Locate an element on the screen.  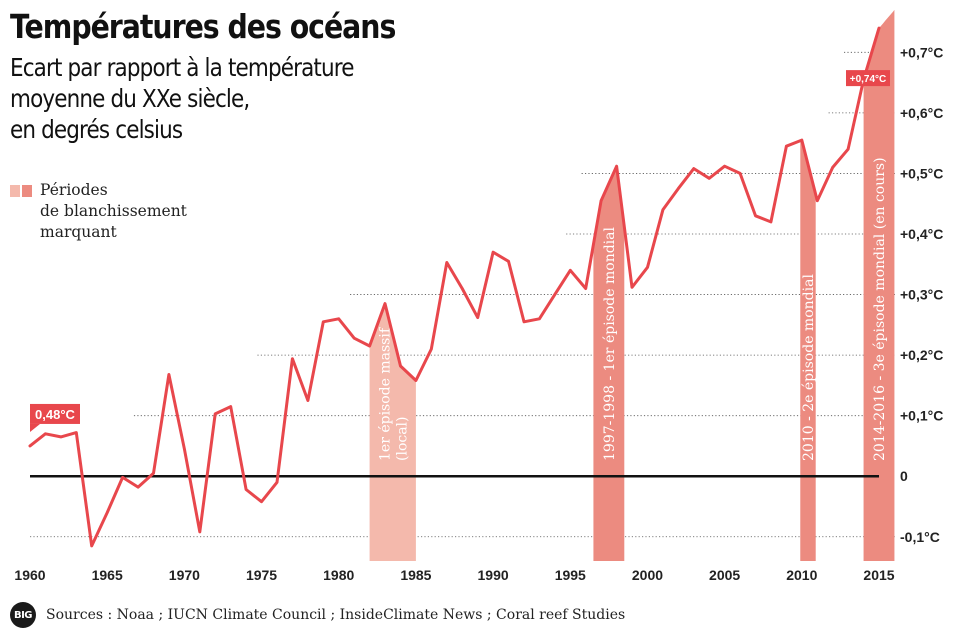
callout-label: +0,74°C is located at coordinates (868, 79).